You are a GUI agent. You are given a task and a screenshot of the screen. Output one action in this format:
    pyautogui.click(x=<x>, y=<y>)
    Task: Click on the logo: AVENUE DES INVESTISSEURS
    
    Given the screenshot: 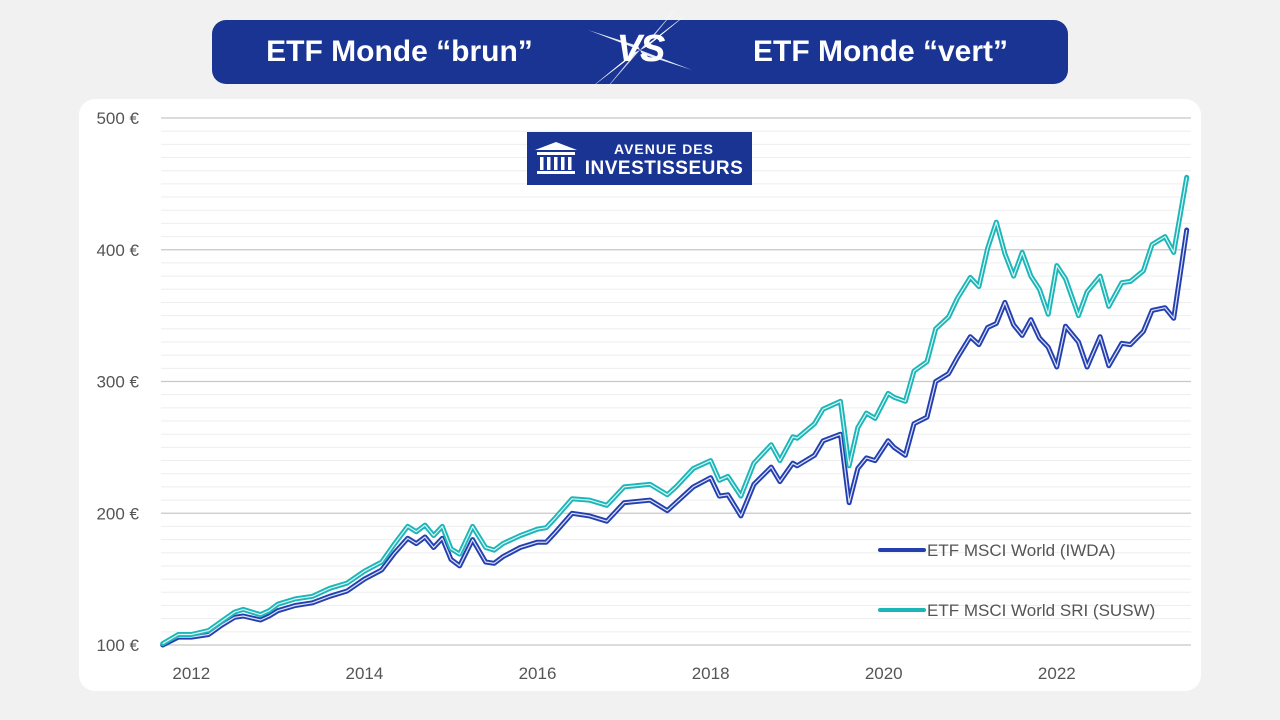 What is the action you would take?
    pyautogui.click(x=639, y=158)
    